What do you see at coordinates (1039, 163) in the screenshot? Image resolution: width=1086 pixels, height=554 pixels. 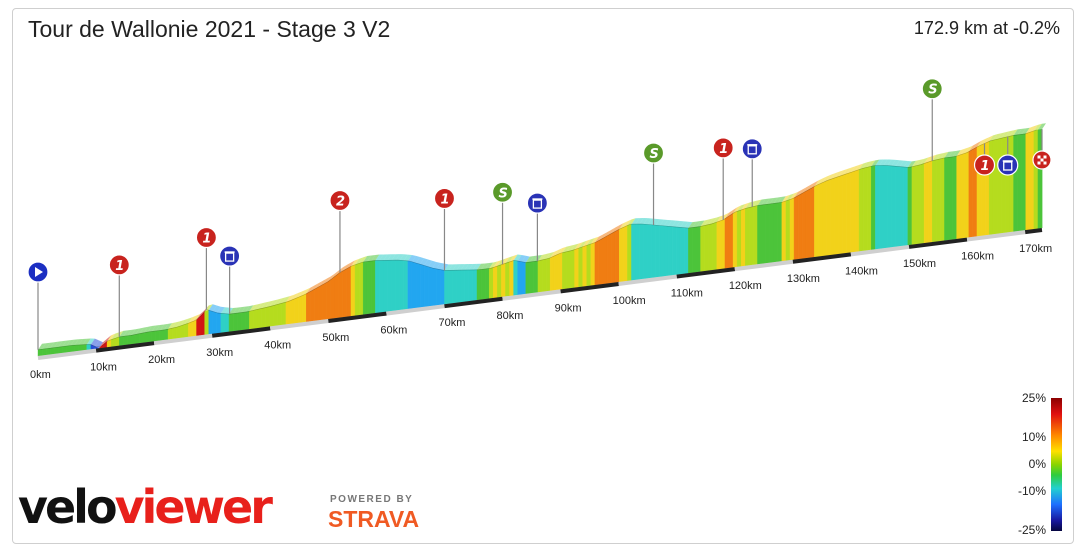 I see `finish-flag-icon` at bounding box center [1039, 163].